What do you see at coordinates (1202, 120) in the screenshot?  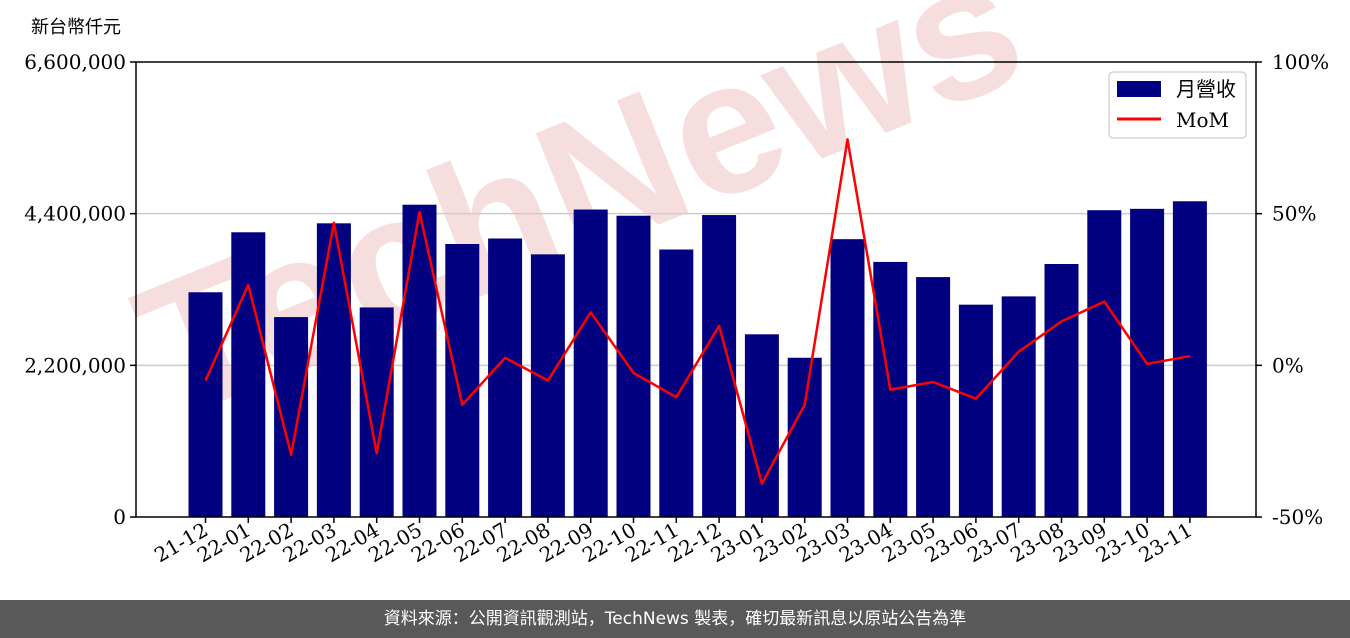 I see `legend-label-mom: MoM` at bounding box center [1202, 120].